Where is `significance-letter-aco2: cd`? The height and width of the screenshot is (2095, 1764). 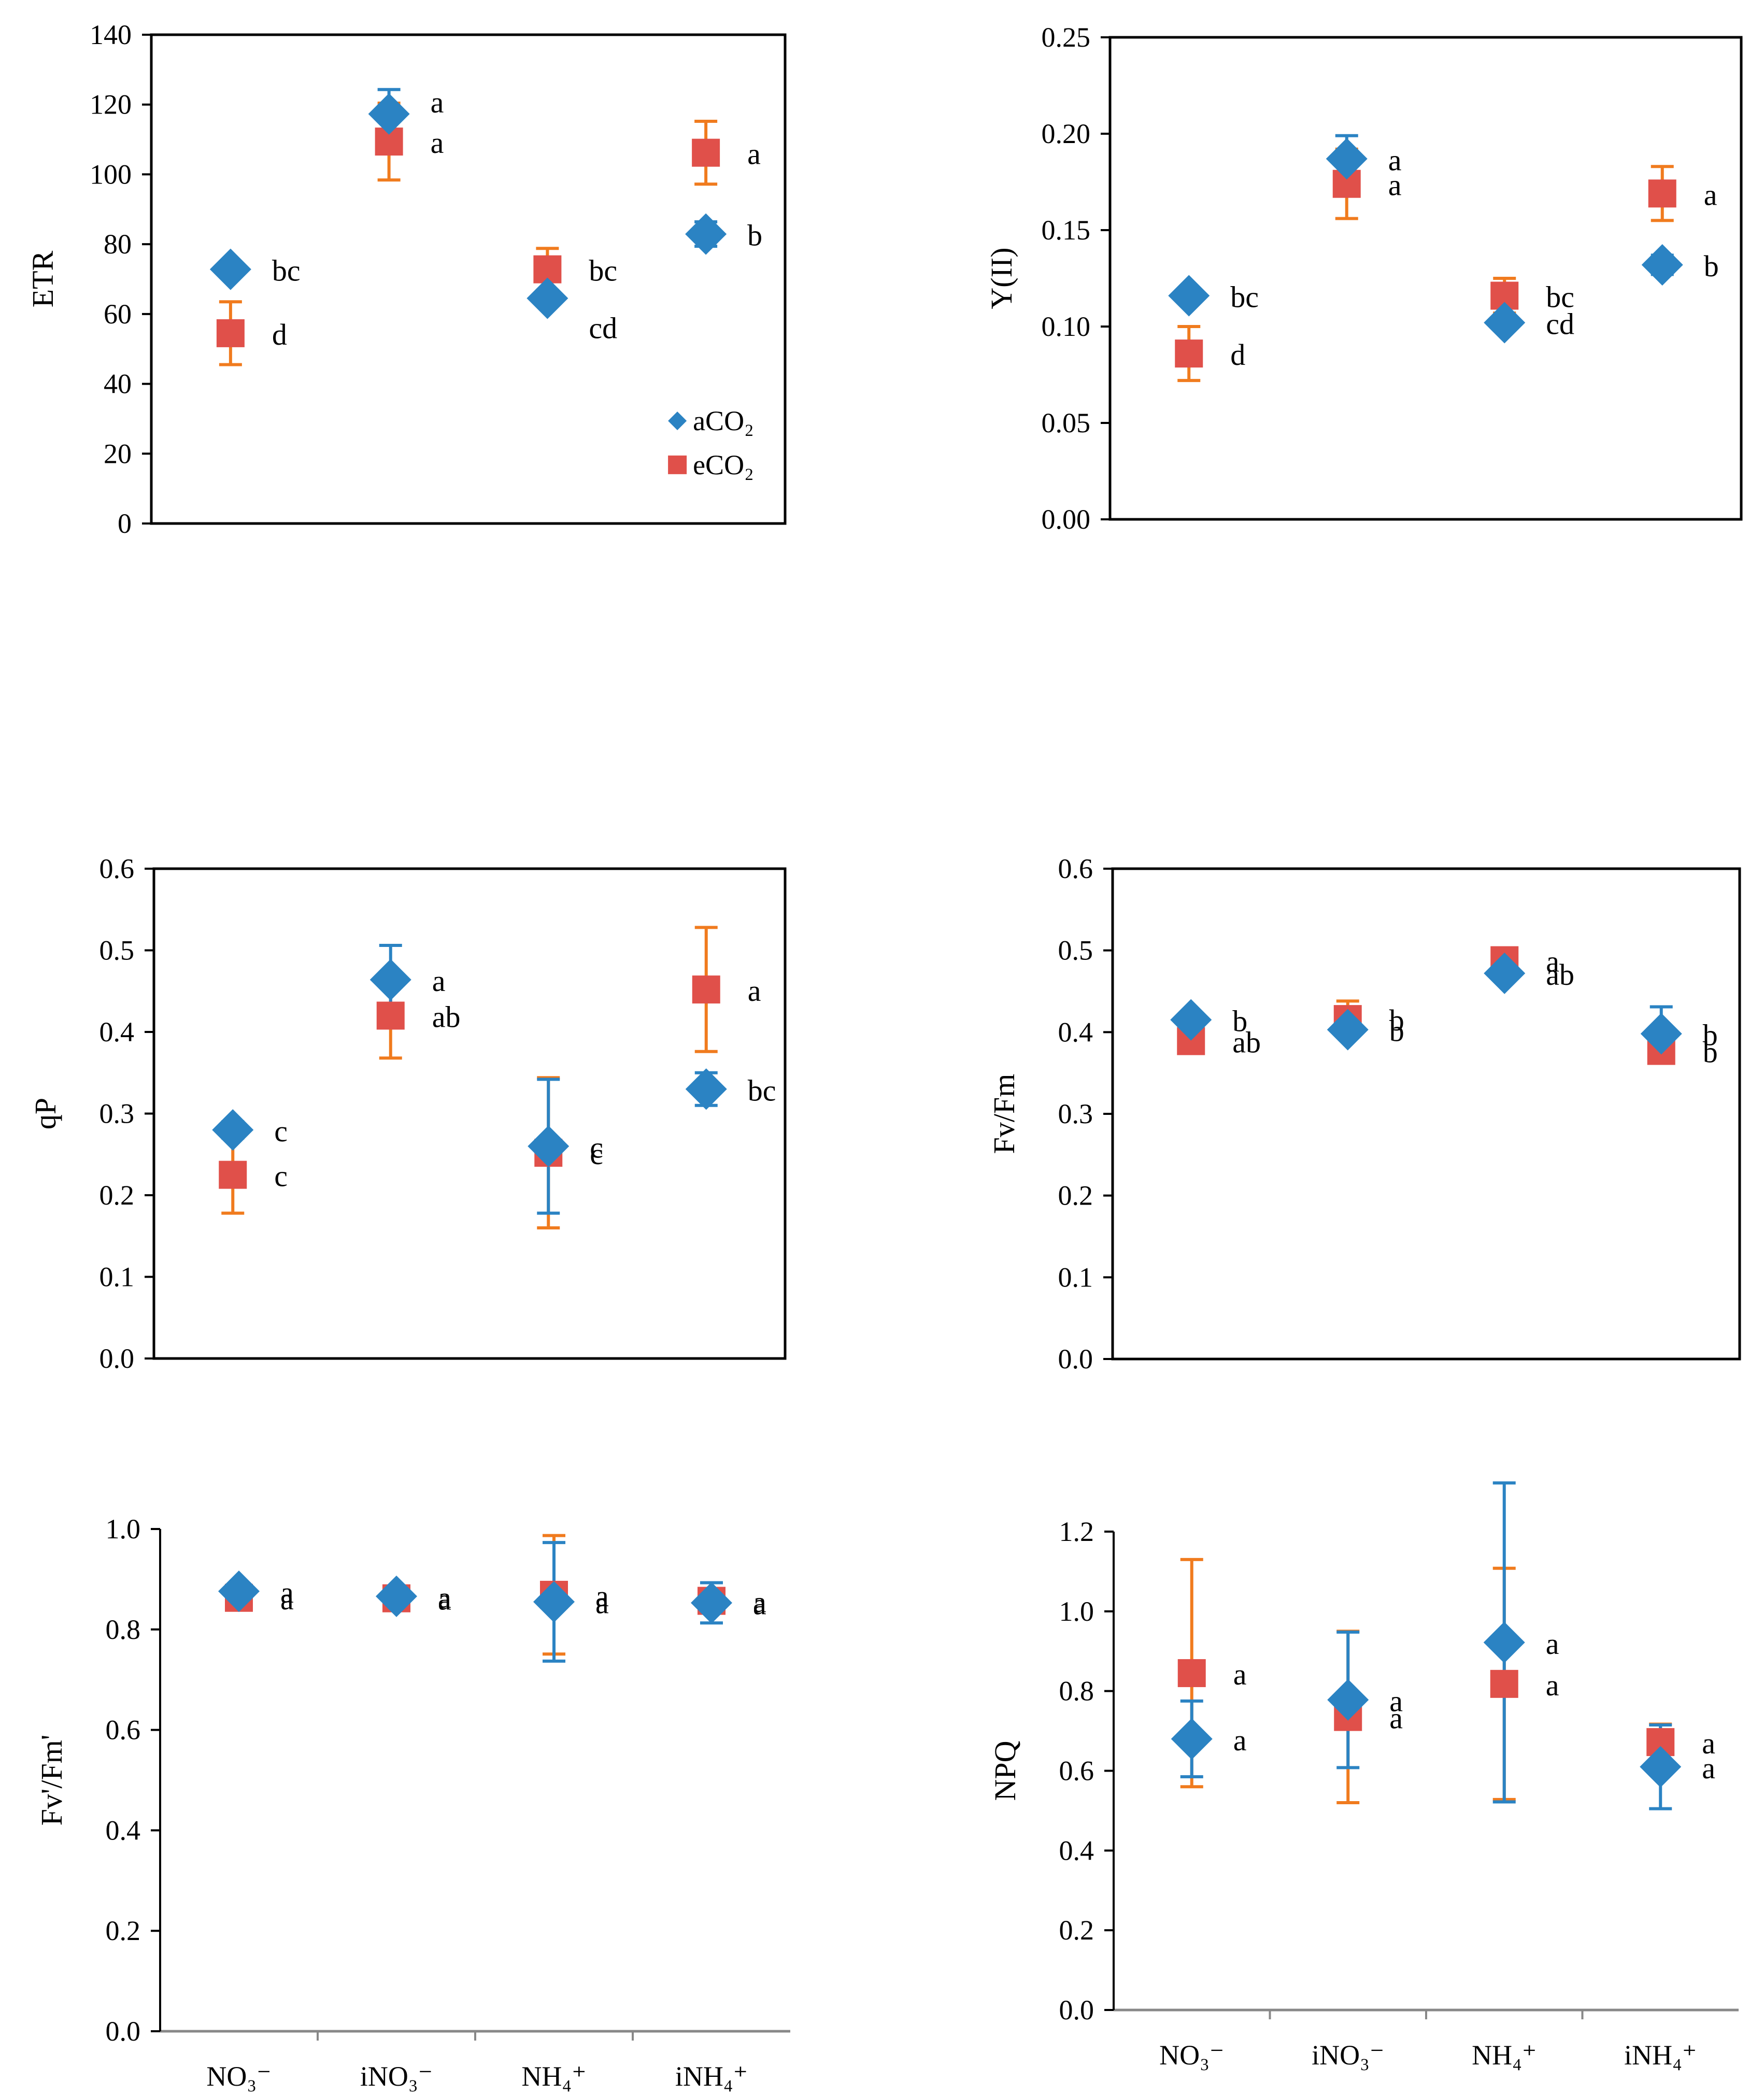 significance-letter-aco2: cd is located at coordinates (603, 328).